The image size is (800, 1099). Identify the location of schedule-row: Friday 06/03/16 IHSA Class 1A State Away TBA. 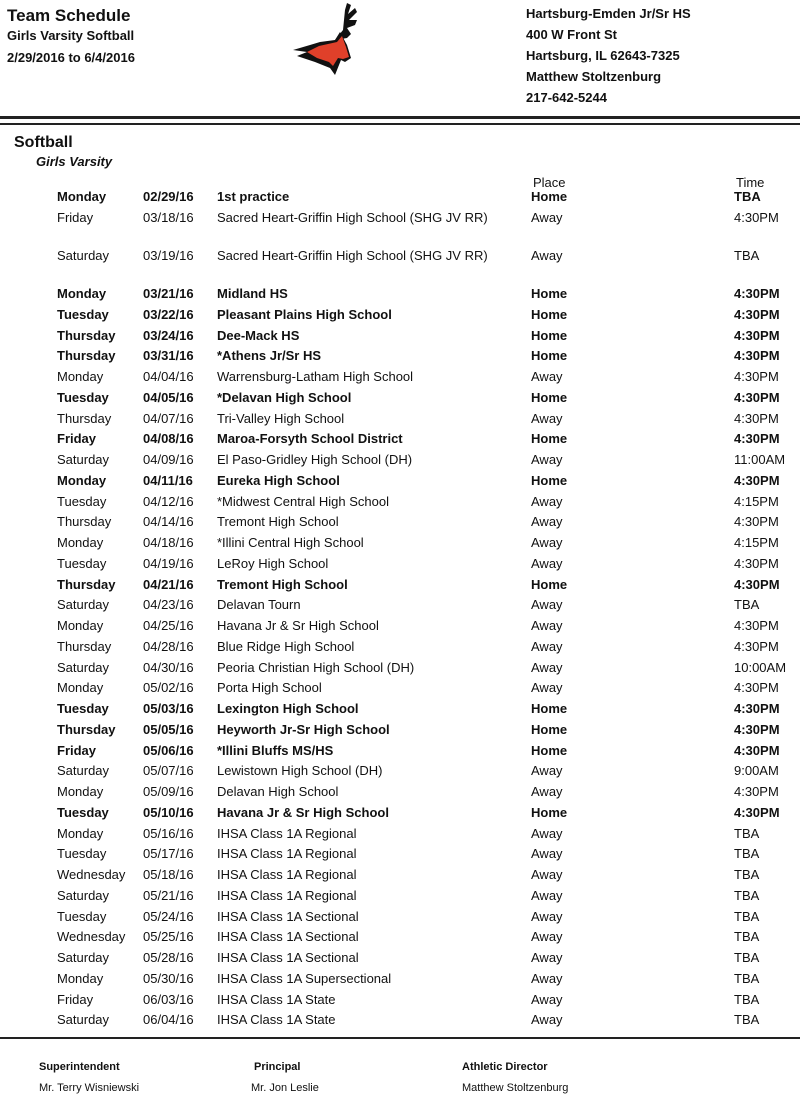
(400, 1002).